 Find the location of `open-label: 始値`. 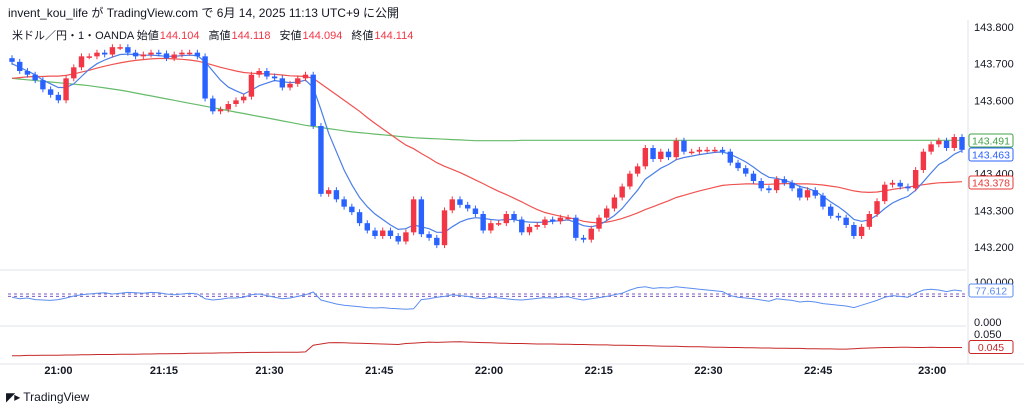

open-label: 始値 is located at coordinates (147, 36).